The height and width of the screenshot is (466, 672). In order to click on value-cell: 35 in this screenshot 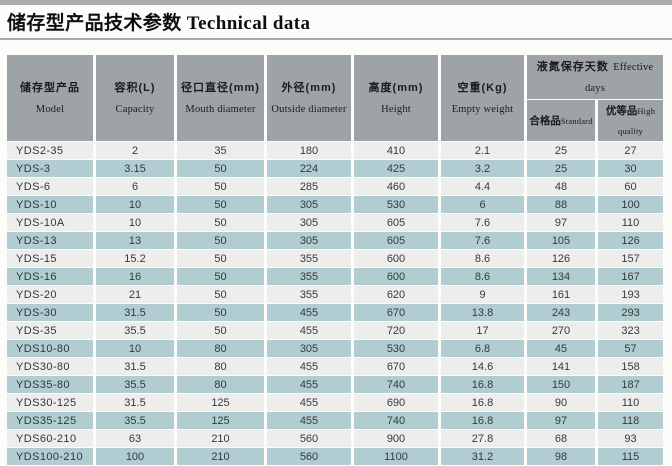, I will do `click(220, 151)`.